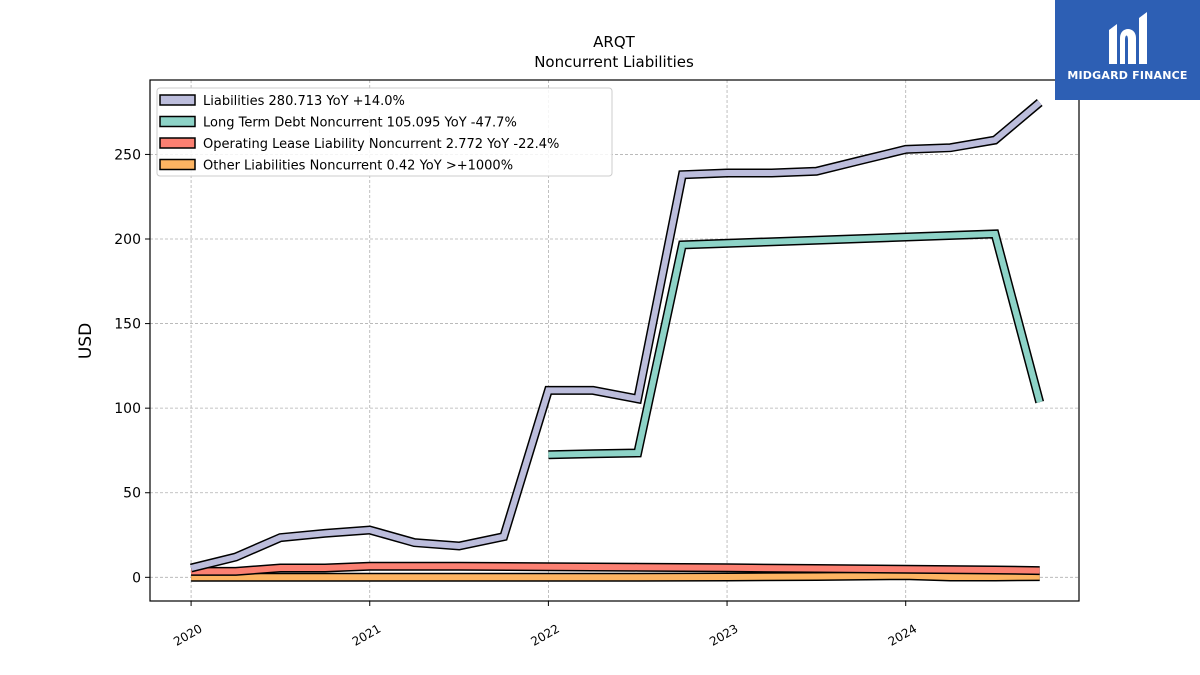 The image size is (1200, 675). I want to click on brand-logo: MIDGARD FINANCE, so click(1127, 50).